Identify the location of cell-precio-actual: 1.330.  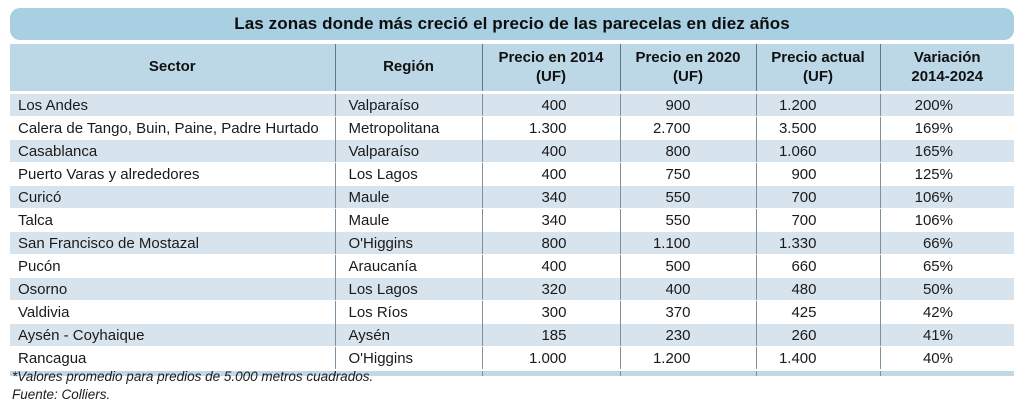
(818, 243).